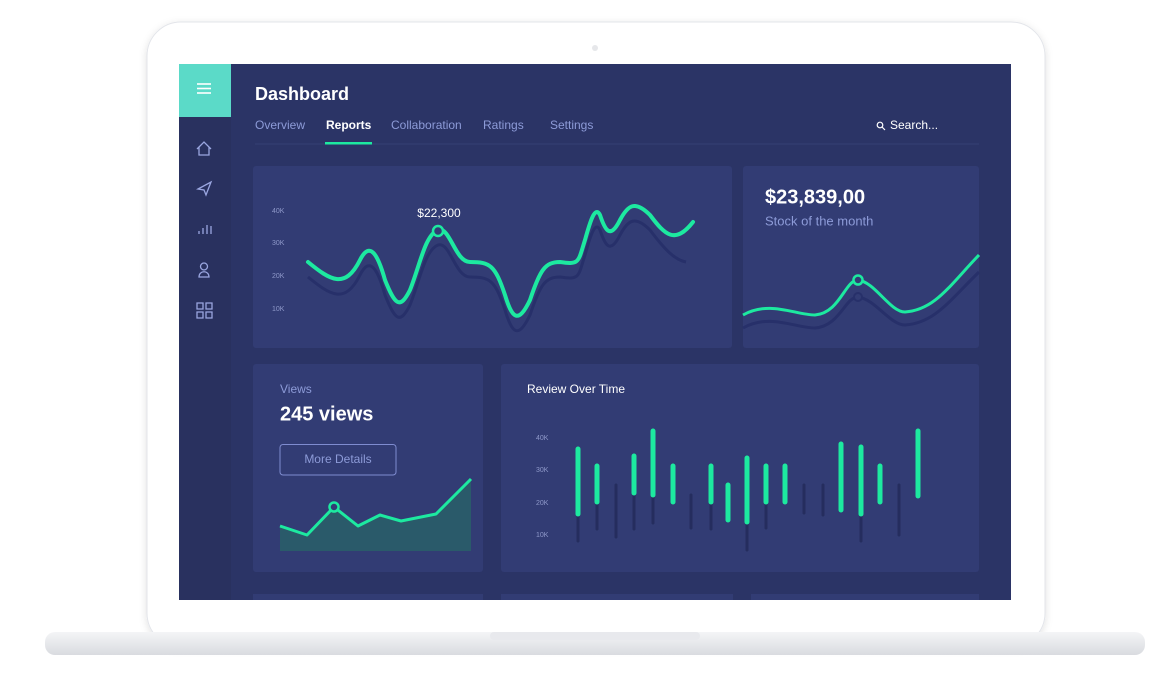 This screenshot has width=1165, height=695. Describe the element at coordinates (204, 310) in the screenshot. I see `grid-icon` at that location.